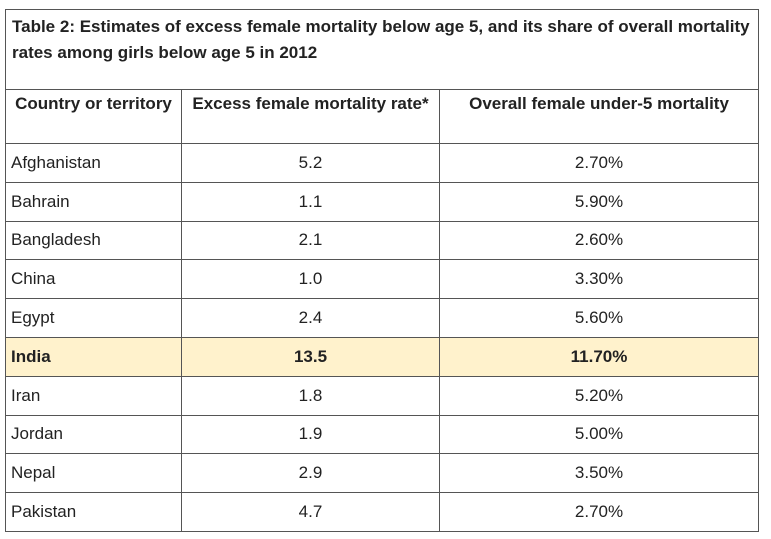 Image resolution: width=771 pixels, height=539 pixels. I want to click on overall-cell: 2.60%, so click(599, 240).